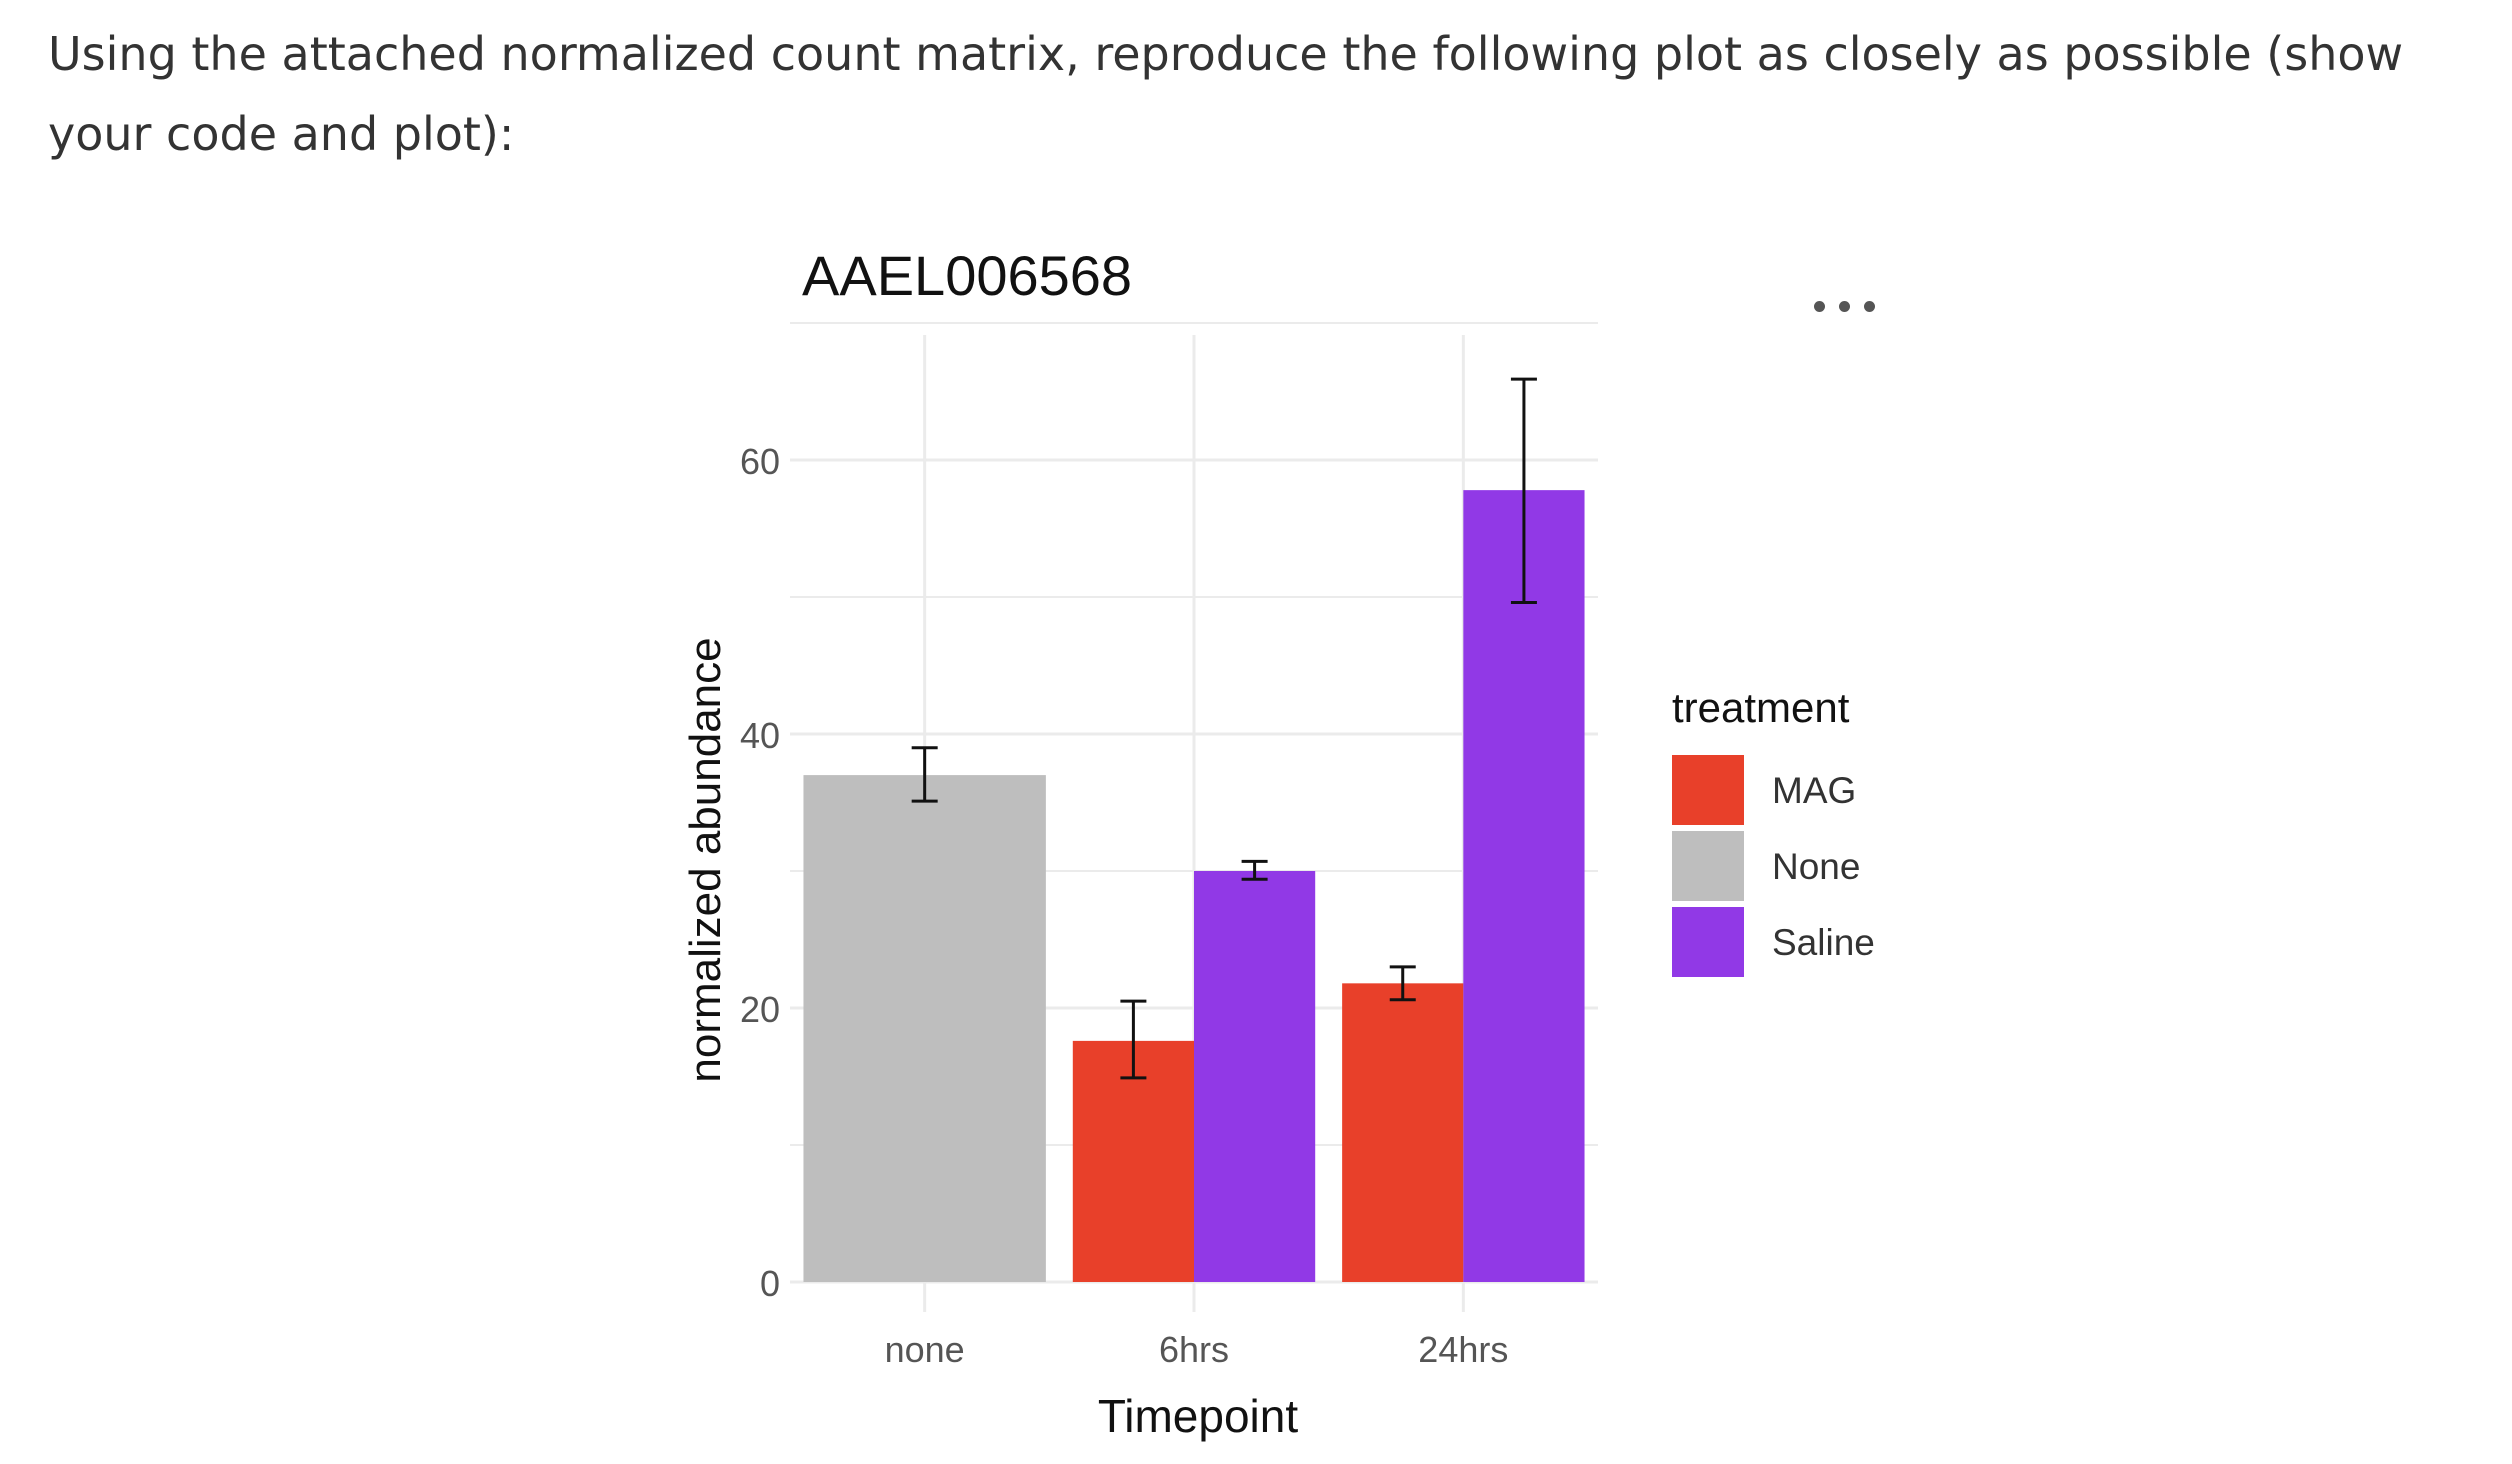 The height and width of the screenshot is (1464, 2512). Describe the element at coordinates (705, 859) in the screenshot. I see `y-axis-title: normalized abundance` at that location.